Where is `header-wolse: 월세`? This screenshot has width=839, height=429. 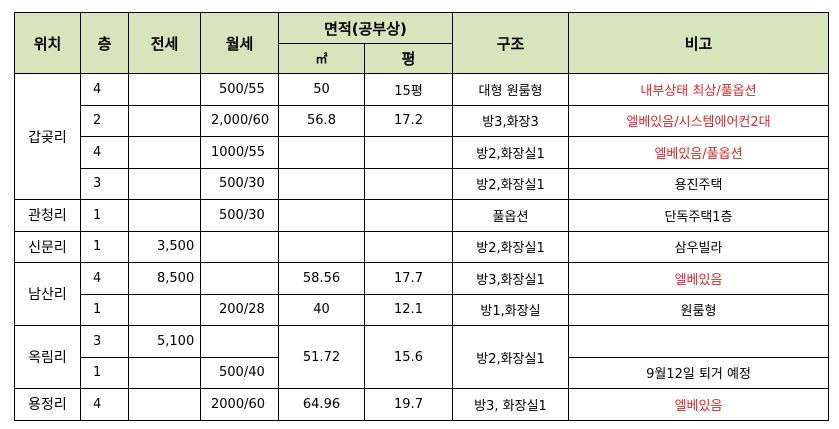 header-wolse: 월세 is located at coordinates (239, 43).